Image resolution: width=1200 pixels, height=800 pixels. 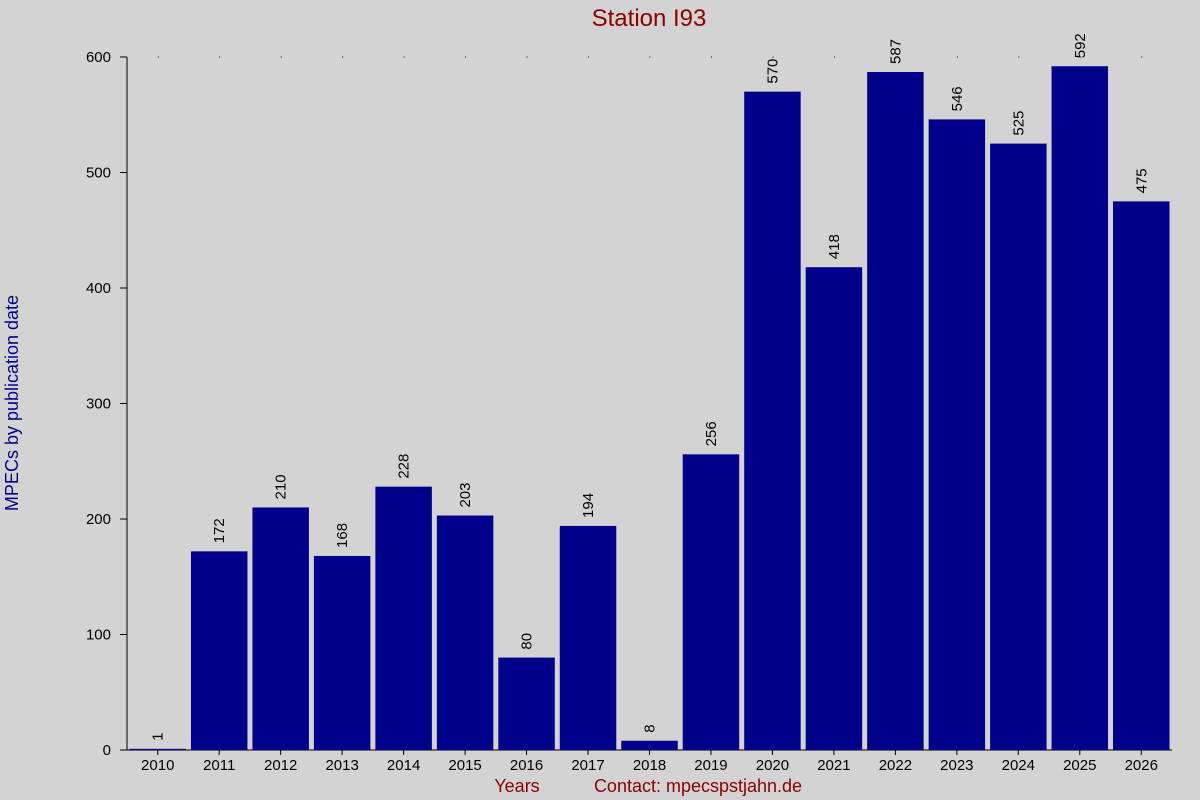 What do you see at coordinates (98, 288) in the screenshot?
I see `y-tick-label: 400` at bounding box center [98, 288].